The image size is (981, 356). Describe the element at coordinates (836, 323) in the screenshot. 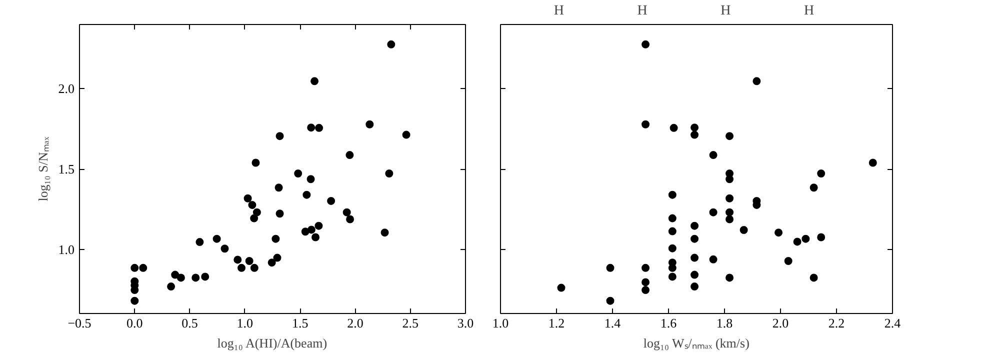

I see `x-tick-label: 2.2` at that location.